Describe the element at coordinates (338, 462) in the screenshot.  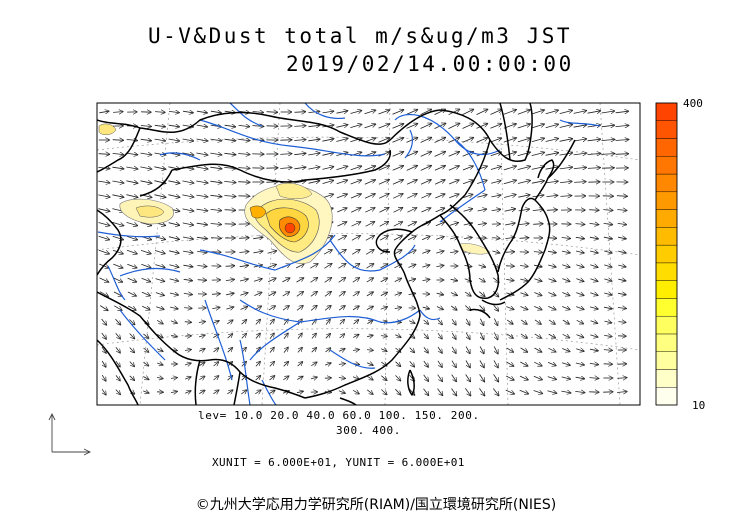
I see `vector-unit-label: XUNIT = 6.000E+01, YUNIT = 6.000E+01` at that location.